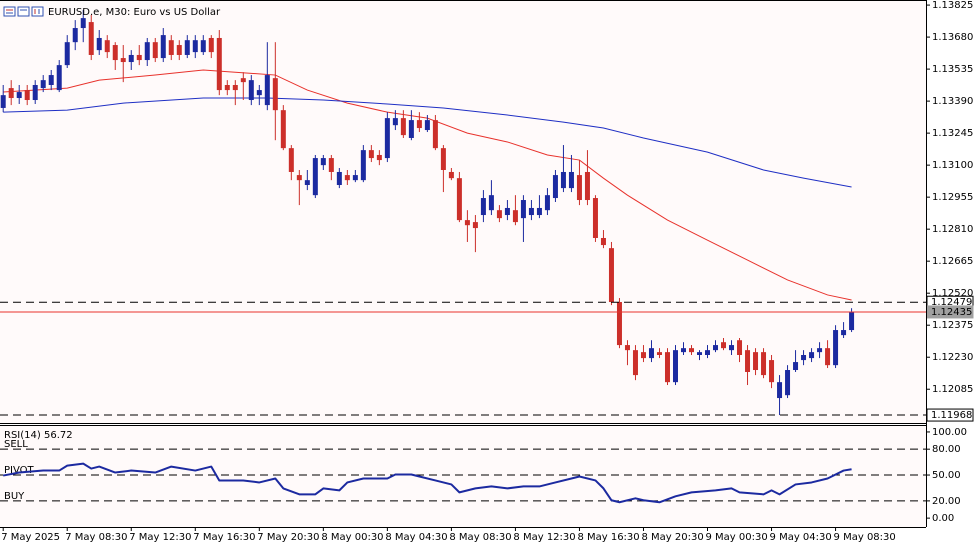 The width and height of the screenshot is (976, 546). Describe the element at coordinates (608, 537) in the screenshot. I see `x-tick-label: 8 May 16:30` at that location.